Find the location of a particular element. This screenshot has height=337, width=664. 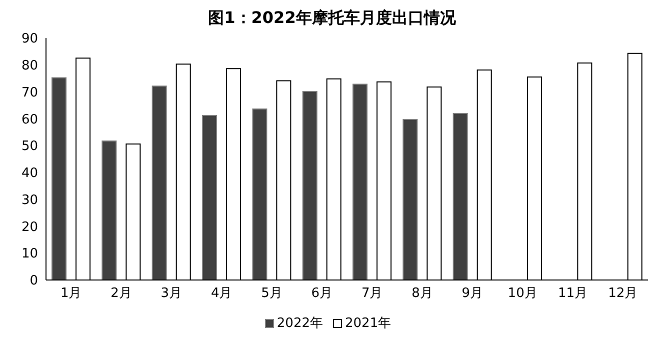

y-tick-label: 40 is located at coordinates (29, 174).